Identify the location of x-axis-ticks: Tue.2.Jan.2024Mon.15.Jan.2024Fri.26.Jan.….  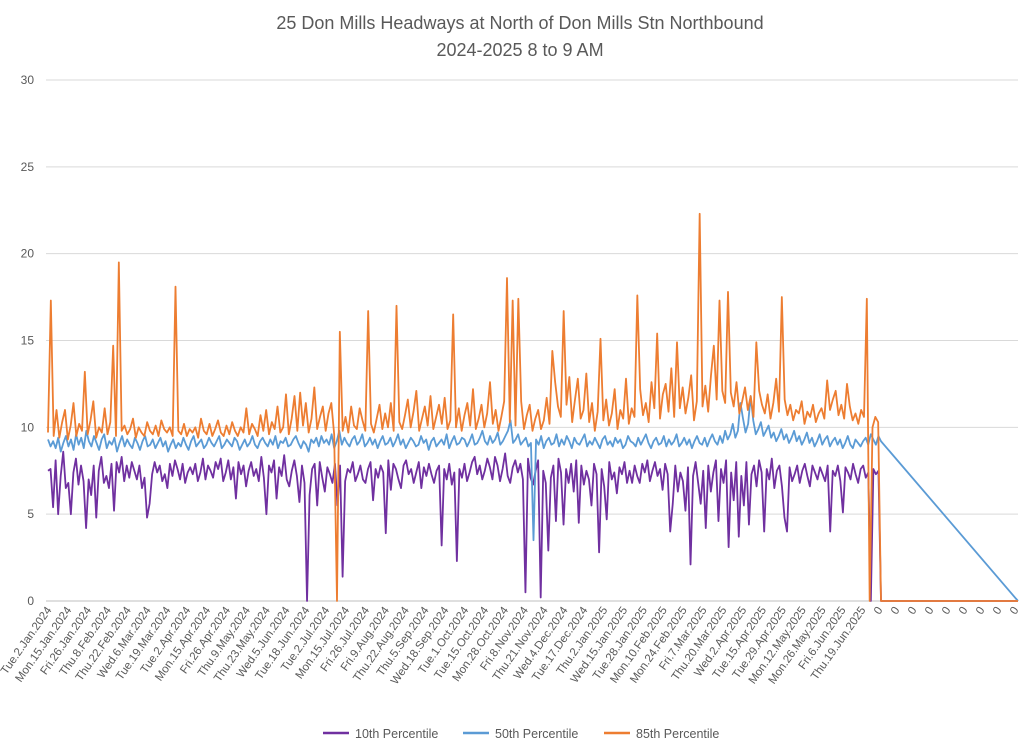
(510, 645).